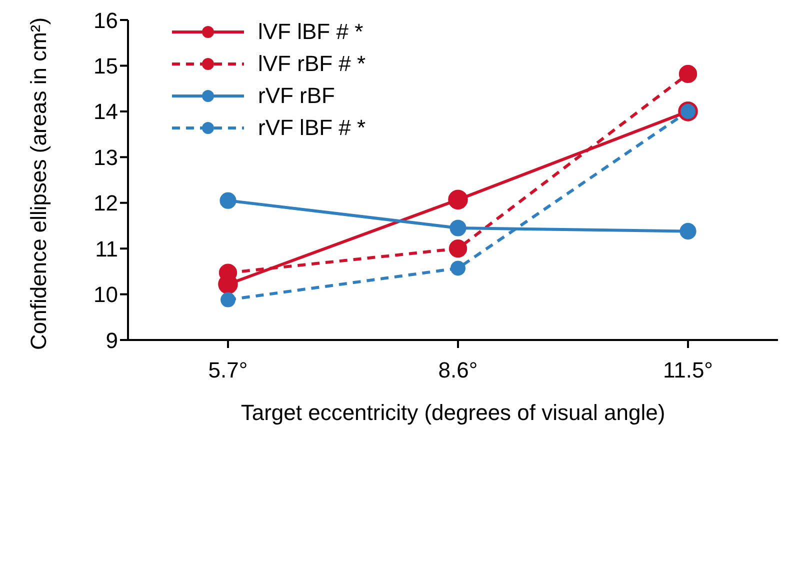 The width and height of the screenshot is (805, 583). Describe the element at coordinates (38, 183) in the screenshot. I see `y-axis-title: Confidence ellipses (areas in cm²)` at that location.